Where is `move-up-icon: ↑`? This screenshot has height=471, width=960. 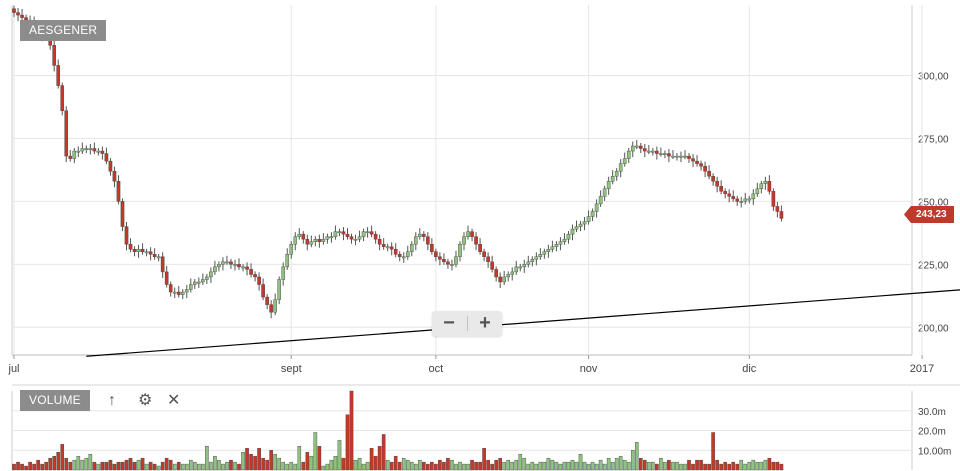
move-up-icon: ↑ is located at coordinates (112, 400).